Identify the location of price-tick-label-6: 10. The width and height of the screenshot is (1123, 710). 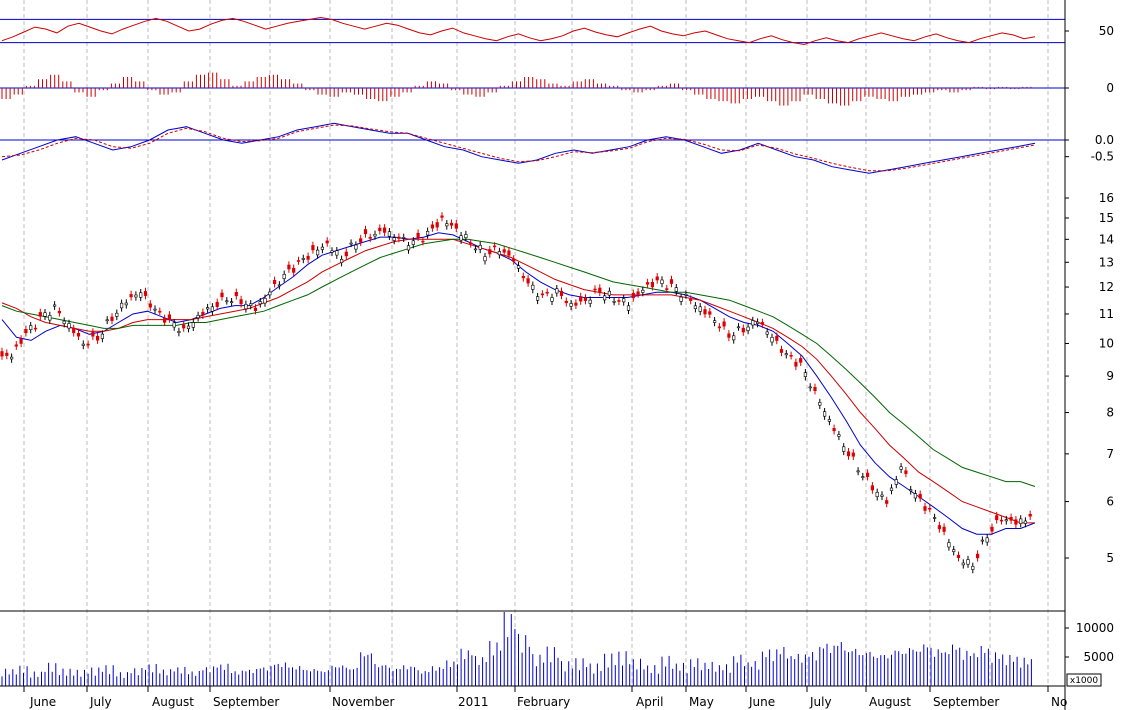
(1106, 343).